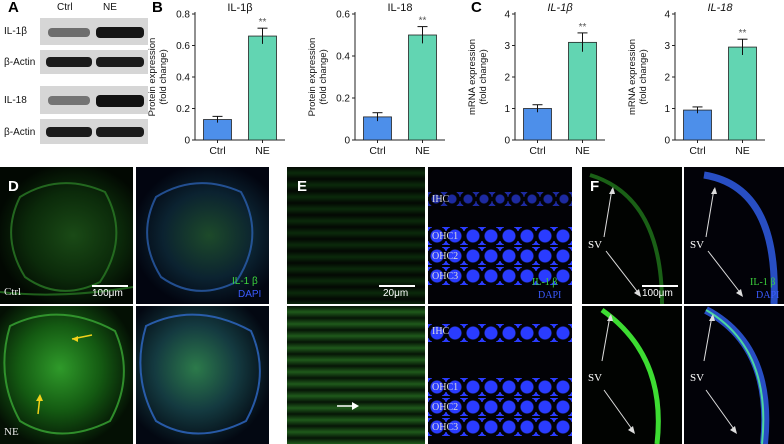 The image size is (784, 444). What do you see at coordinates (110, 7) in the screenshot?
I see `blot-lane-ne: NE` at bounding box center [110, 7].